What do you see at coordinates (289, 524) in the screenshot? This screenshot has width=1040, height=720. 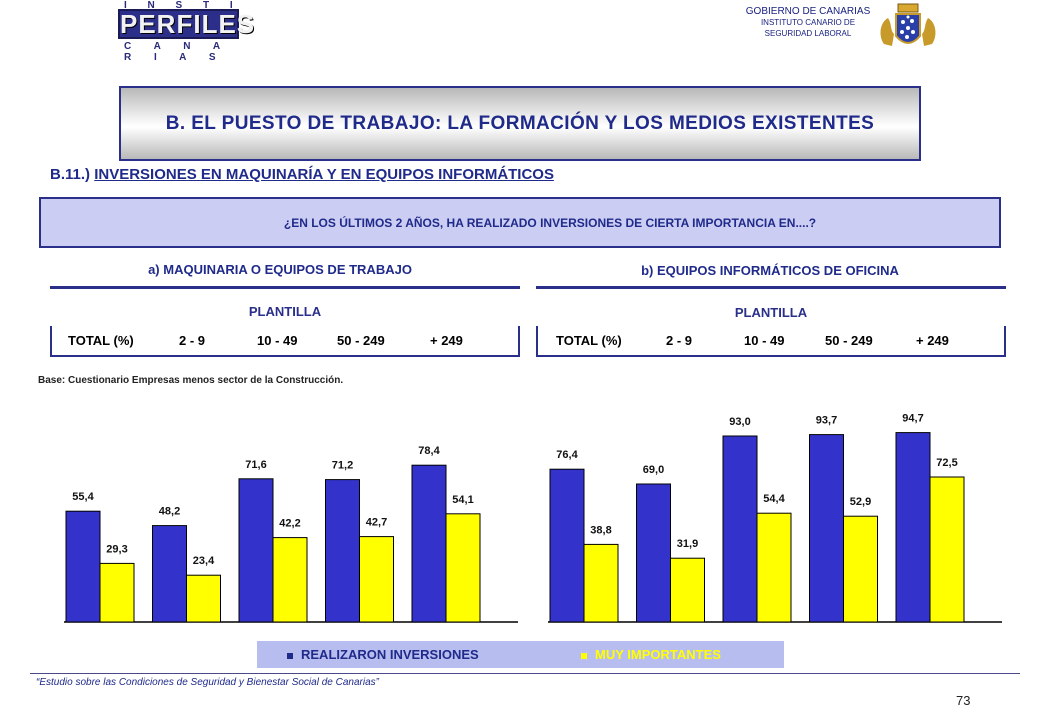 I see `data-label: 42,2` at bounding box center [289, 524].